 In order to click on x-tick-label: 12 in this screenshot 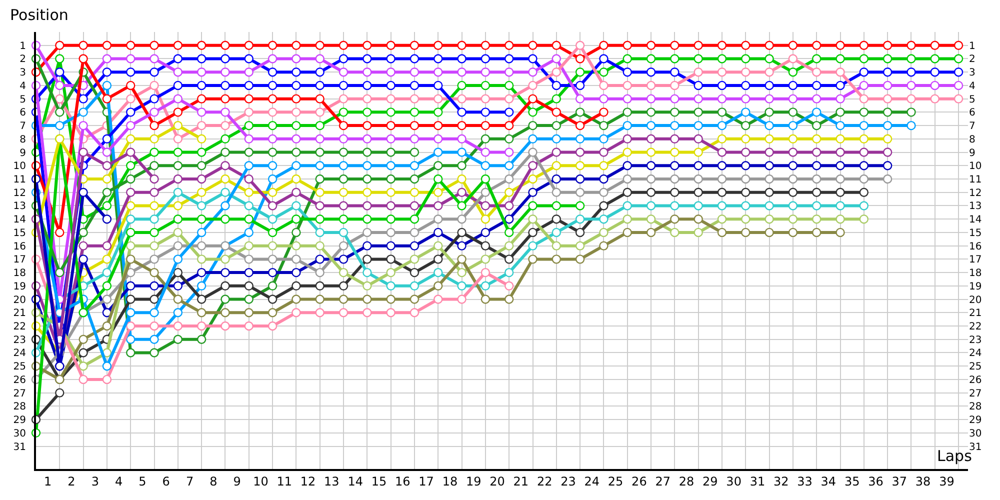, I will do `click(308, 481)`.